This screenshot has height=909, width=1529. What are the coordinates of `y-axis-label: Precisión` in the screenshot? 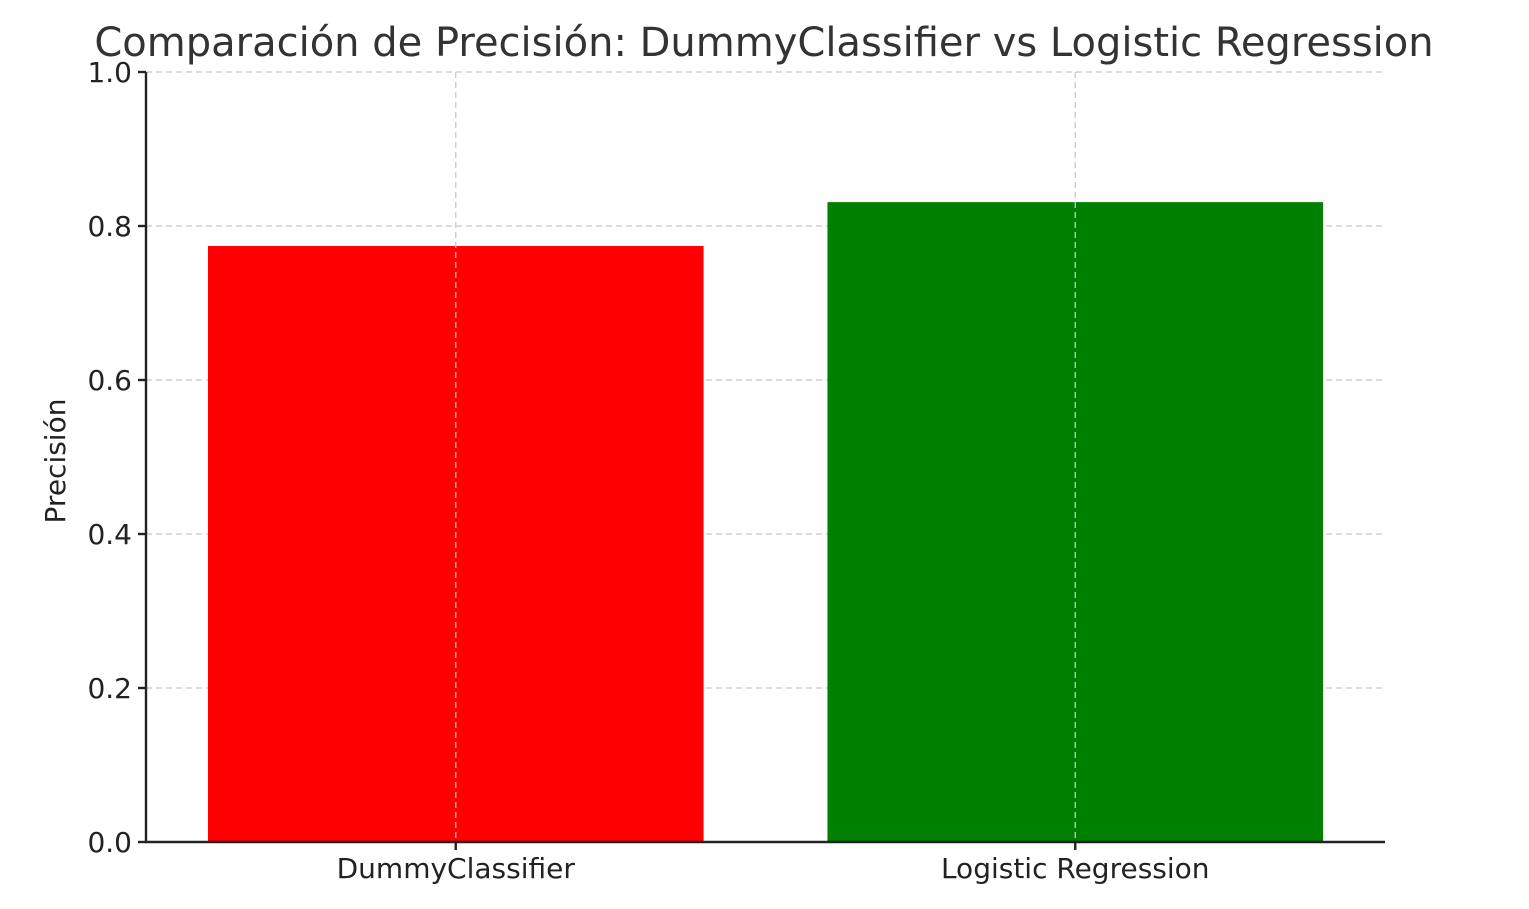 It's located at (55, 461).